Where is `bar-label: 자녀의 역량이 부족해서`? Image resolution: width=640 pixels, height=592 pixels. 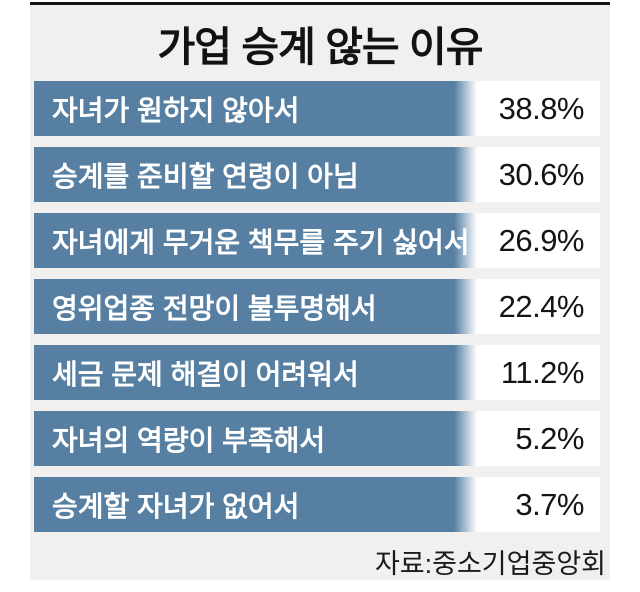
bar-label: 자녀의 역량이 부족해서 is located at coordinates (189, 440).